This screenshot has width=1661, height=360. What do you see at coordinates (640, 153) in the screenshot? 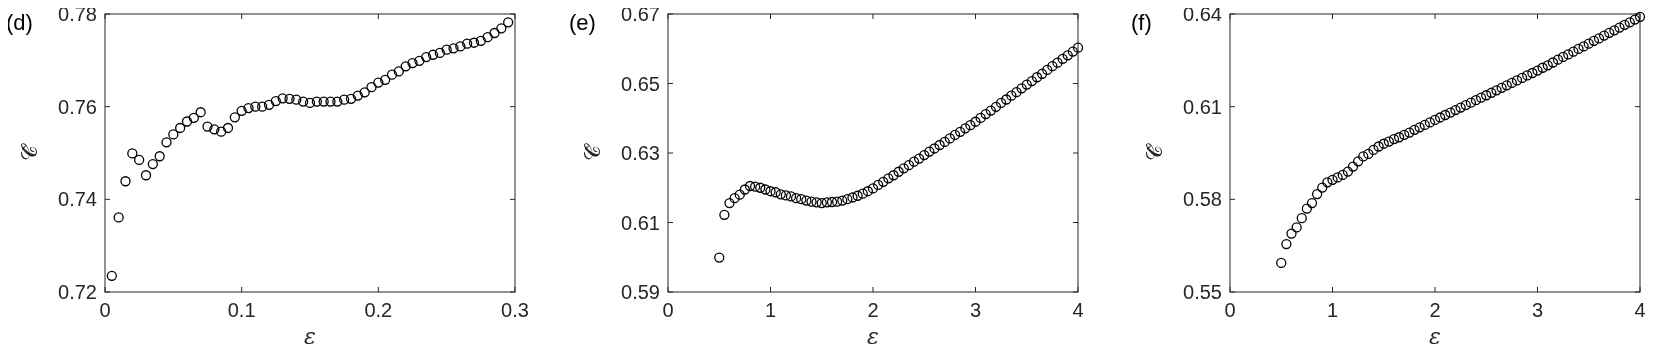
I see `y-tick-label: 0.63` at bounding box center [640, 153].